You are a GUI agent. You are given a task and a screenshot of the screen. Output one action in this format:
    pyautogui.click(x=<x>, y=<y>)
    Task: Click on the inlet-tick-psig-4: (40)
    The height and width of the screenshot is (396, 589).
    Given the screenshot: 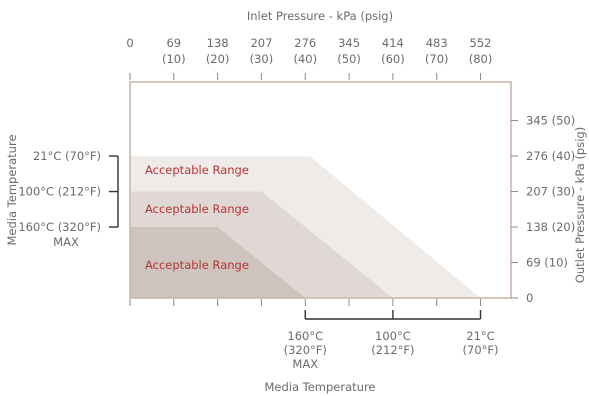 What is the action you would take?
    pyautogui.click(x=305, y=59)
    